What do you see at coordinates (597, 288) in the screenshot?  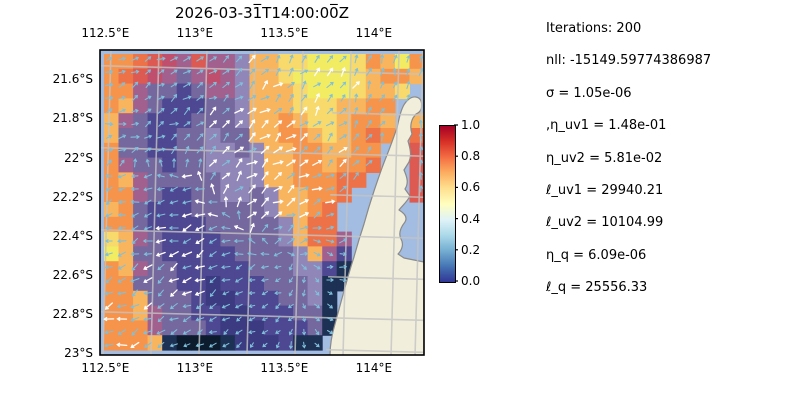 I see `stat-line: ℓ_q = 25556.33` at bounding box center [597, 288].